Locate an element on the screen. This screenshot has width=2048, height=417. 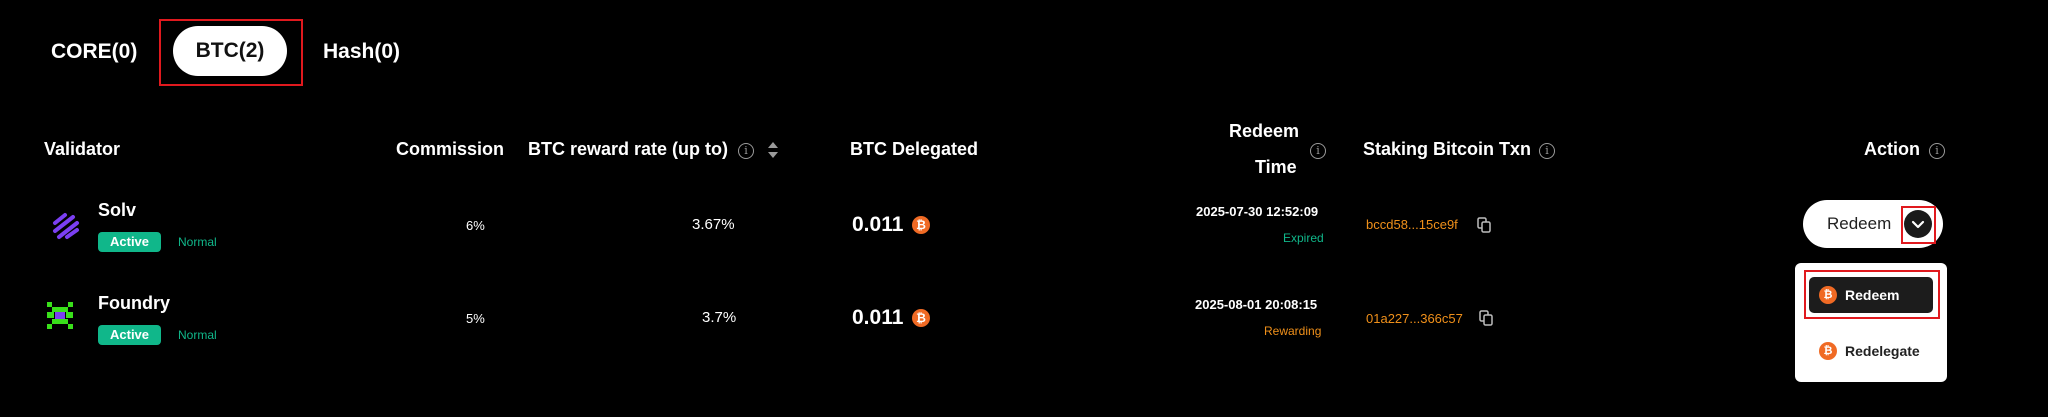
action-dropdown-menu: ₿ Redeem ₿ Redelegate is located at coordinates (1871, 322).